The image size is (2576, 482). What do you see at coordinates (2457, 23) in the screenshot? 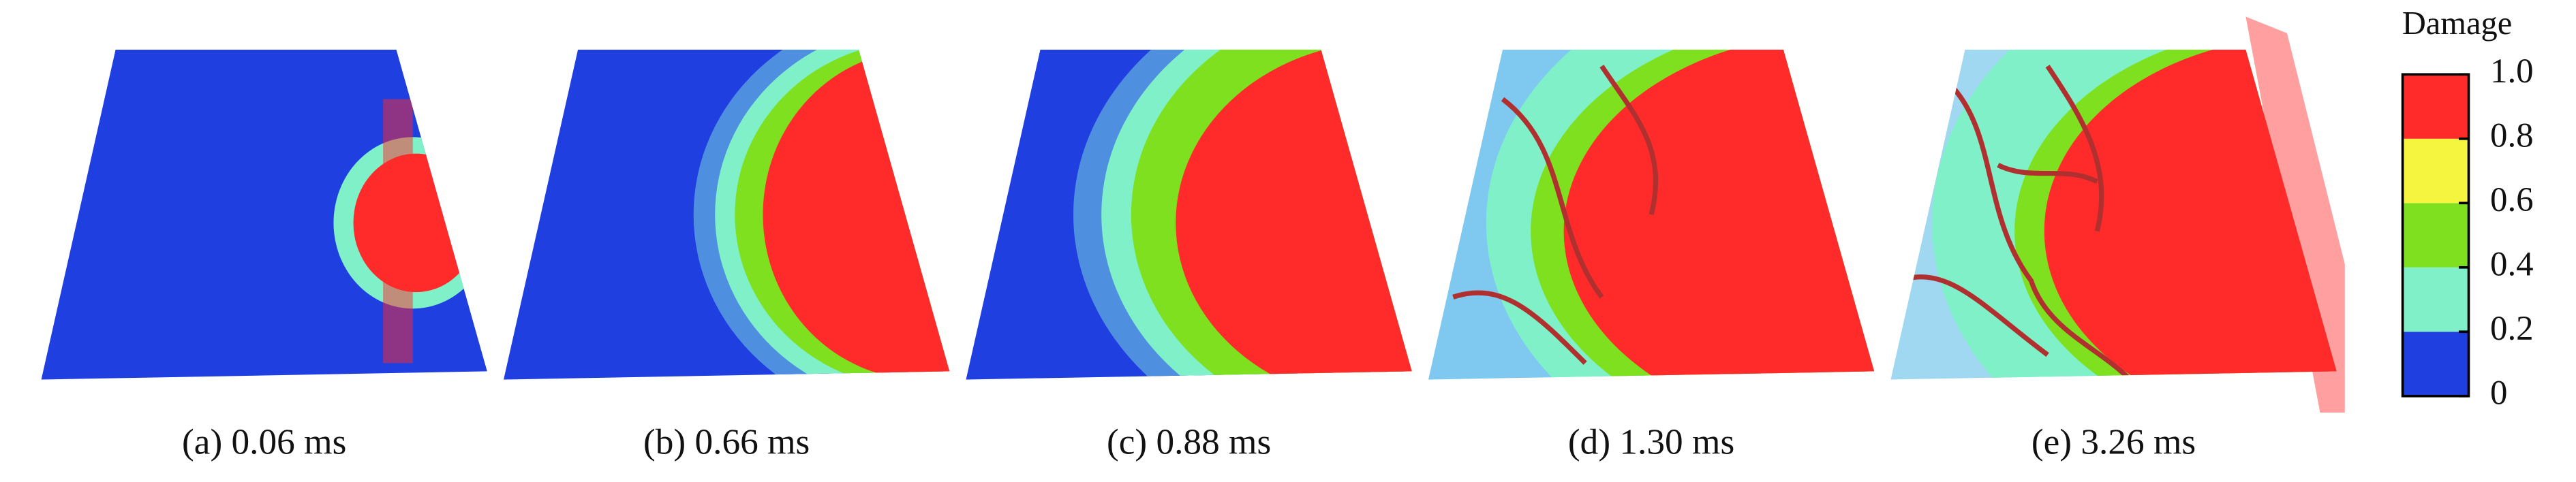
I see `colorbar-title: Damage` at bounding box center [2457, 23].